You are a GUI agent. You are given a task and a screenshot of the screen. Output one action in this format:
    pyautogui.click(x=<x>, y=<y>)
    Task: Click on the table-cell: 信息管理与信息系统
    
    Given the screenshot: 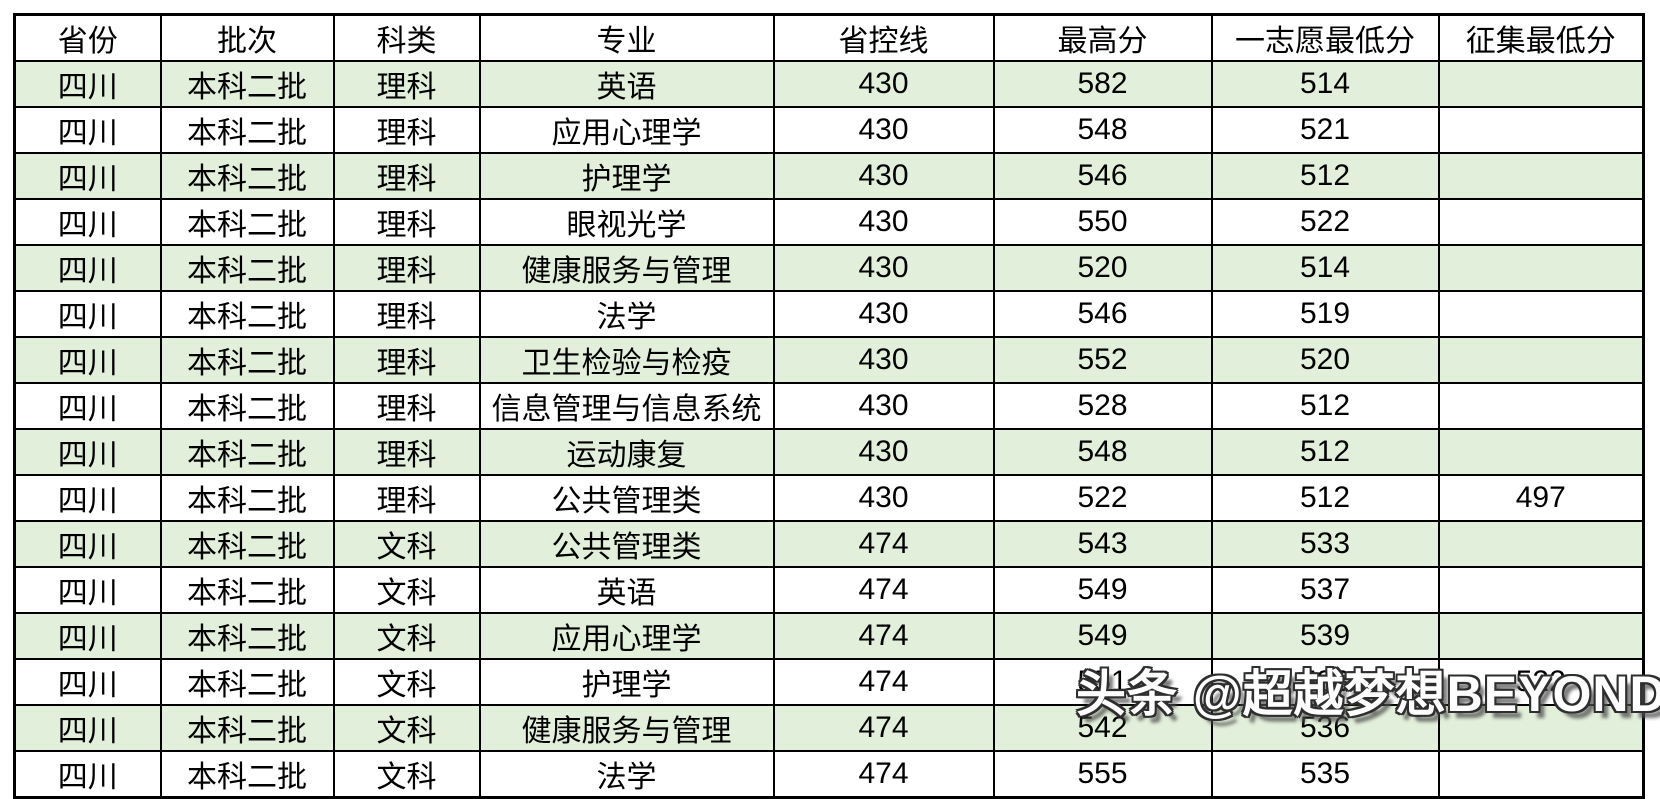 What is the action you would take?
    pyautogui.click(x=626, y=406)
    